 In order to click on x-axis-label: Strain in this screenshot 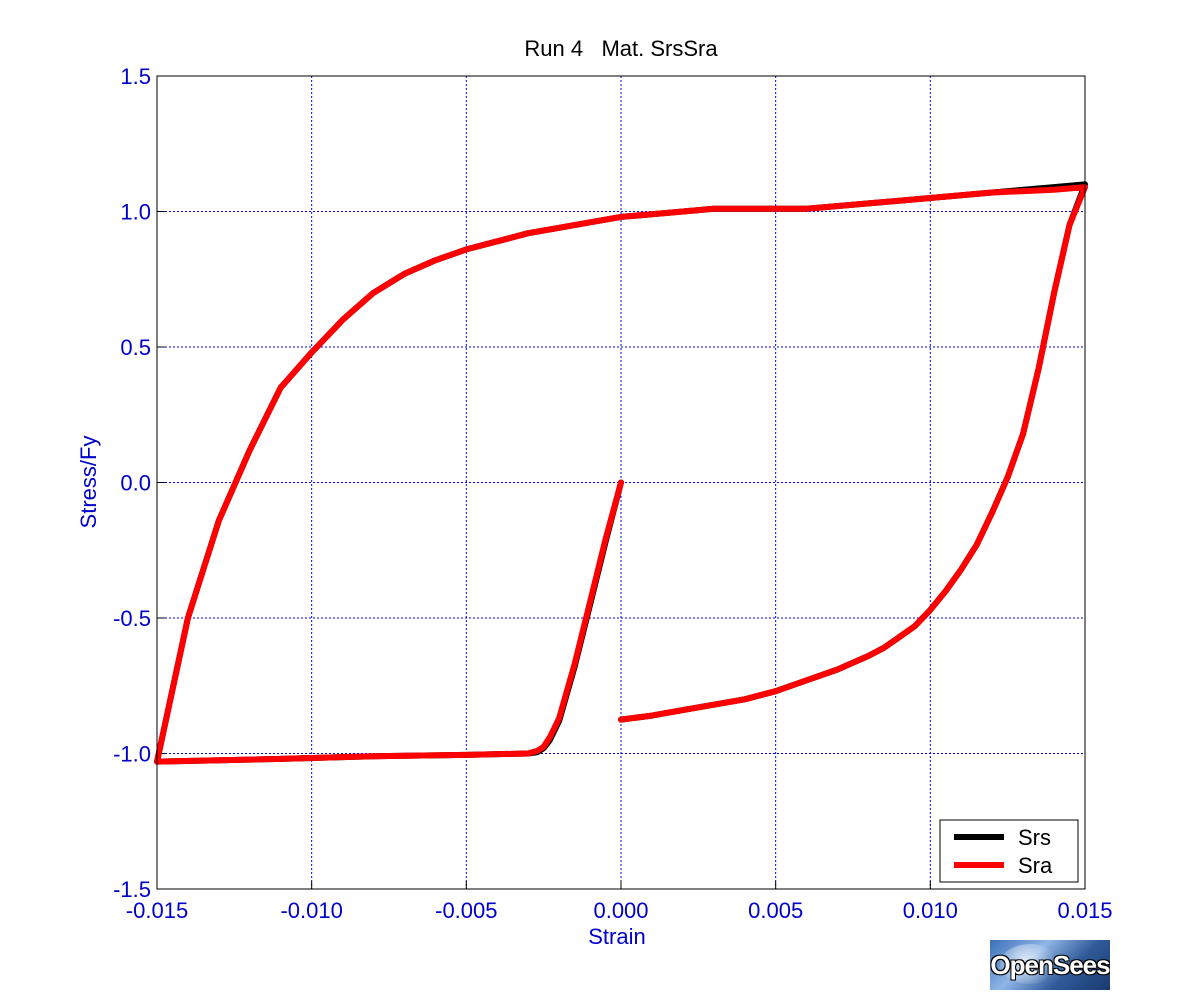, I will do `click(616, 936)`.